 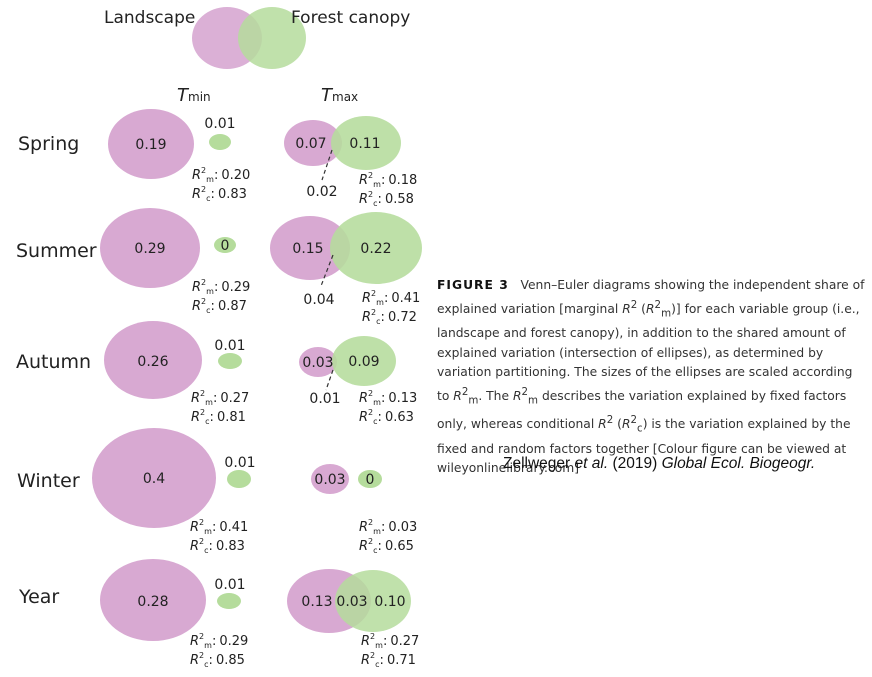 What do you see at coordinates (48, 481) in the screenshot?
I see `season-label-winter: Winter` at bounding box center [48, 481].